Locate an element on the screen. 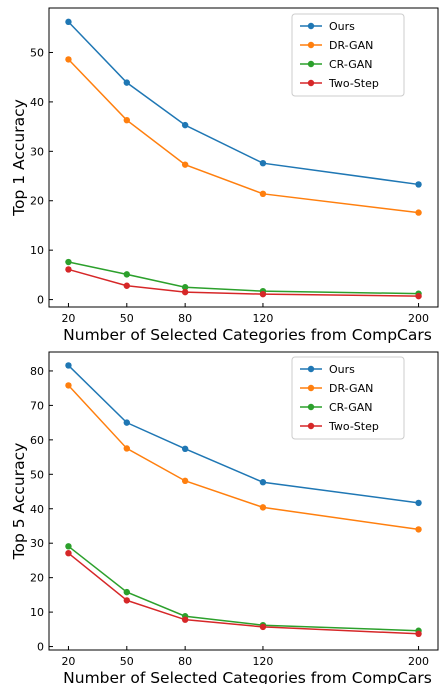 This screenshot has width=444, height=684. y-tick-label: 70 is located at coordinates (37, 405).